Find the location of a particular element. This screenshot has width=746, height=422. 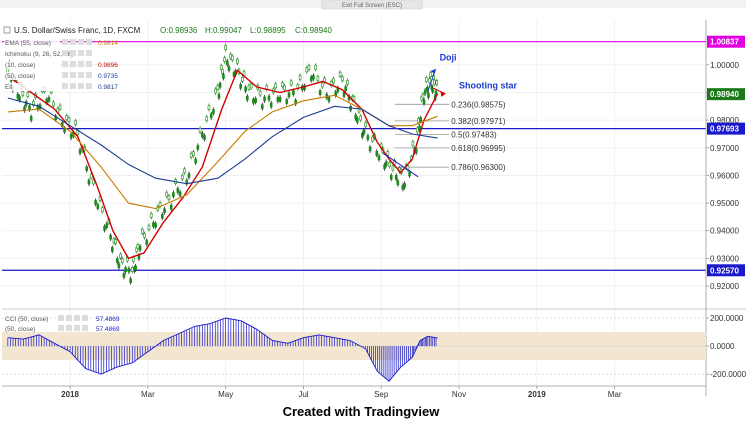

cci-legend-name: (50, close) is located at coordinates (20, 329).